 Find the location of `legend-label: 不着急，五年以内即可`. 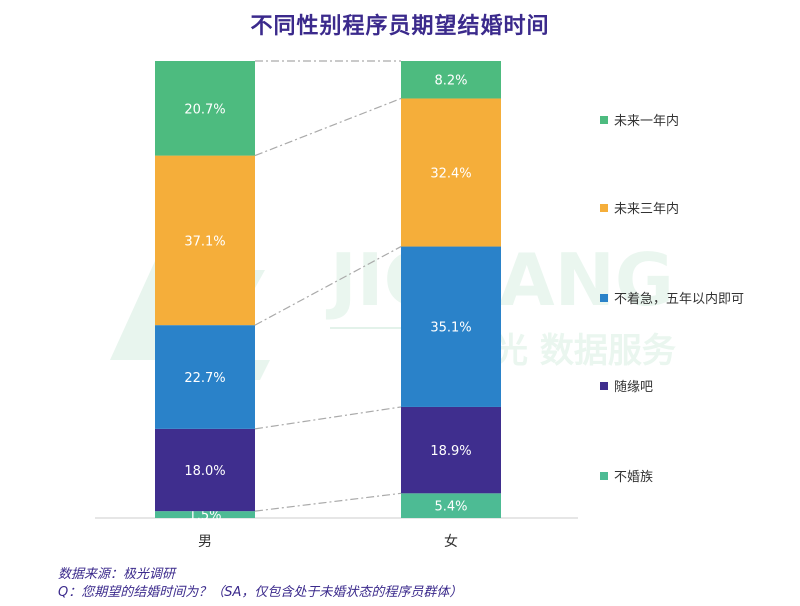

legend-label: 不着急，五年以内即可 is located at coordinates (679, 299).